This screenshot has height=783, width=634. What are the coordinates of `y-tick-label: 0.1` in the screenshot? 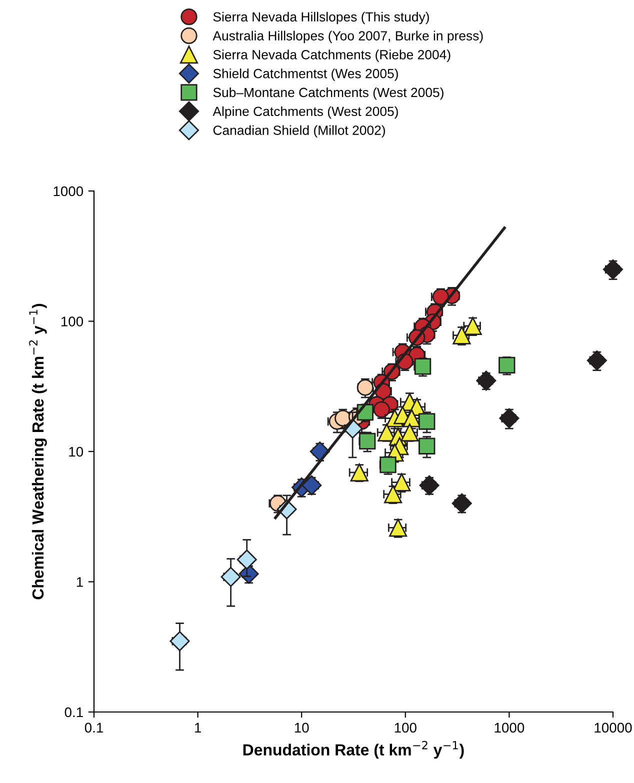 It's located at (73, 712).